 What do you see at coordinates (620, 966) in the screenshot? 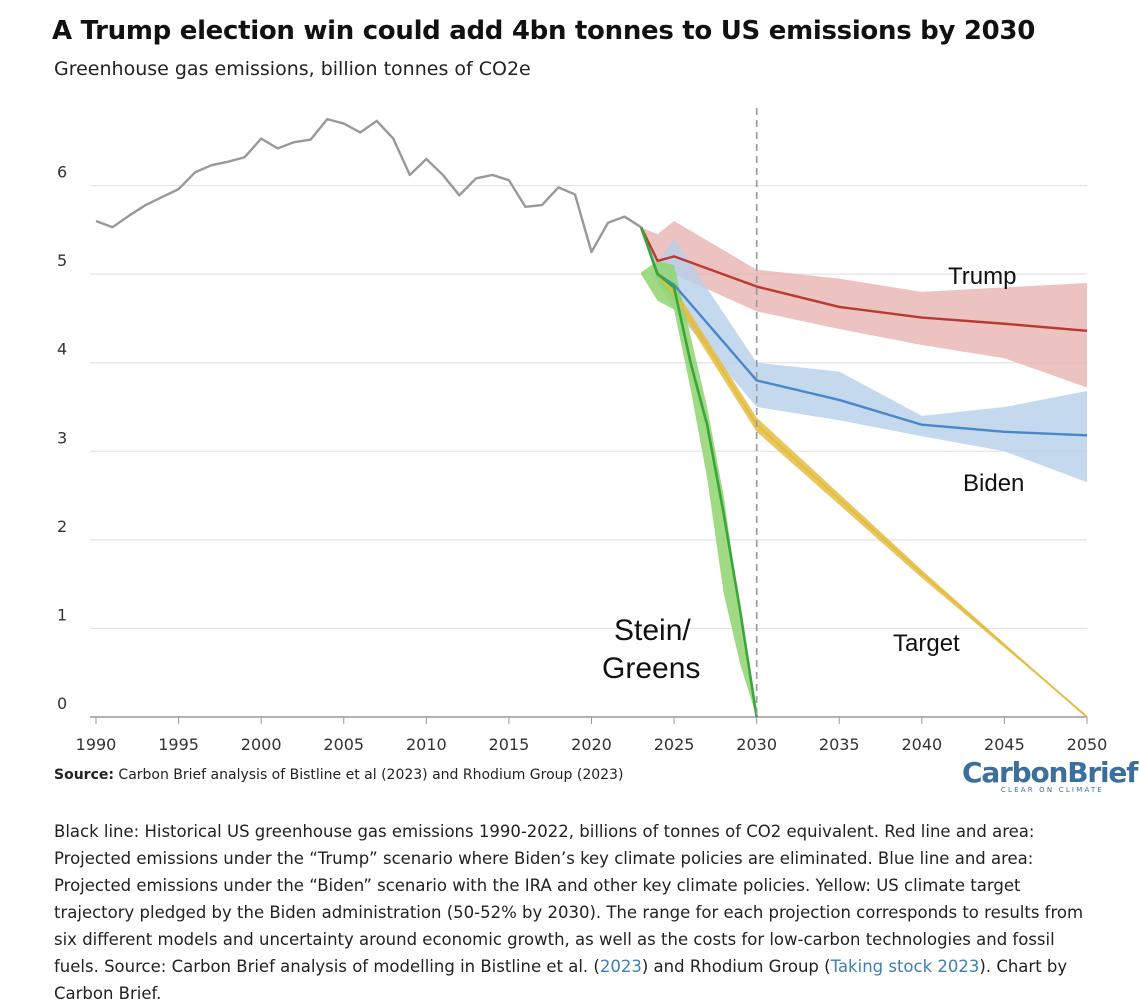
I see `bistline-2023-link: 2023` at bounding box center [620, 966].